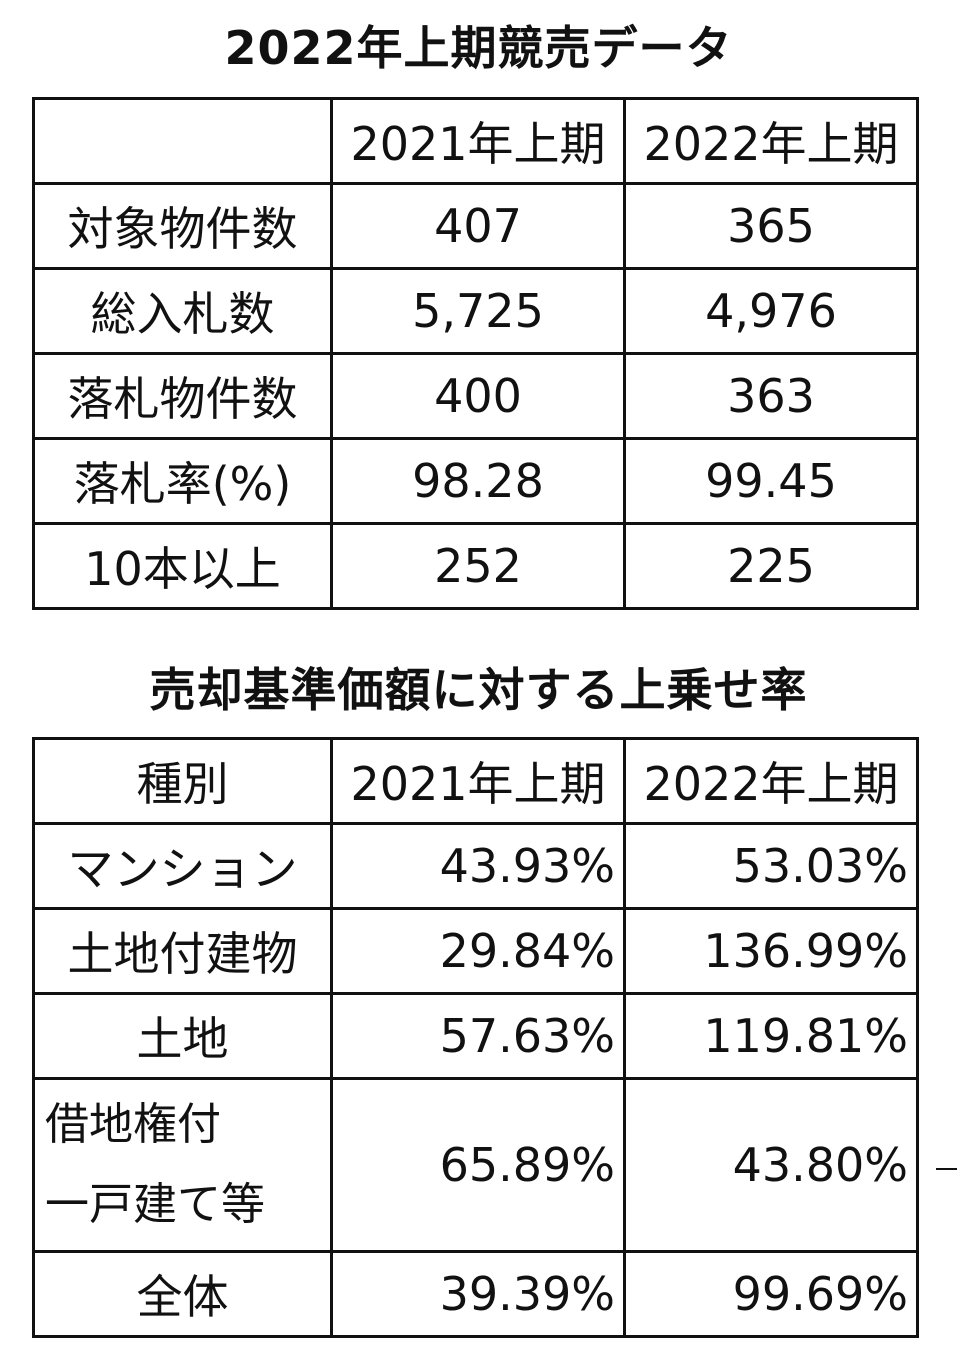 The image size is (957, 1365). Describe the element at coordinates (182, 866) in the screenshot. I see `row-label: マンション` at that location.